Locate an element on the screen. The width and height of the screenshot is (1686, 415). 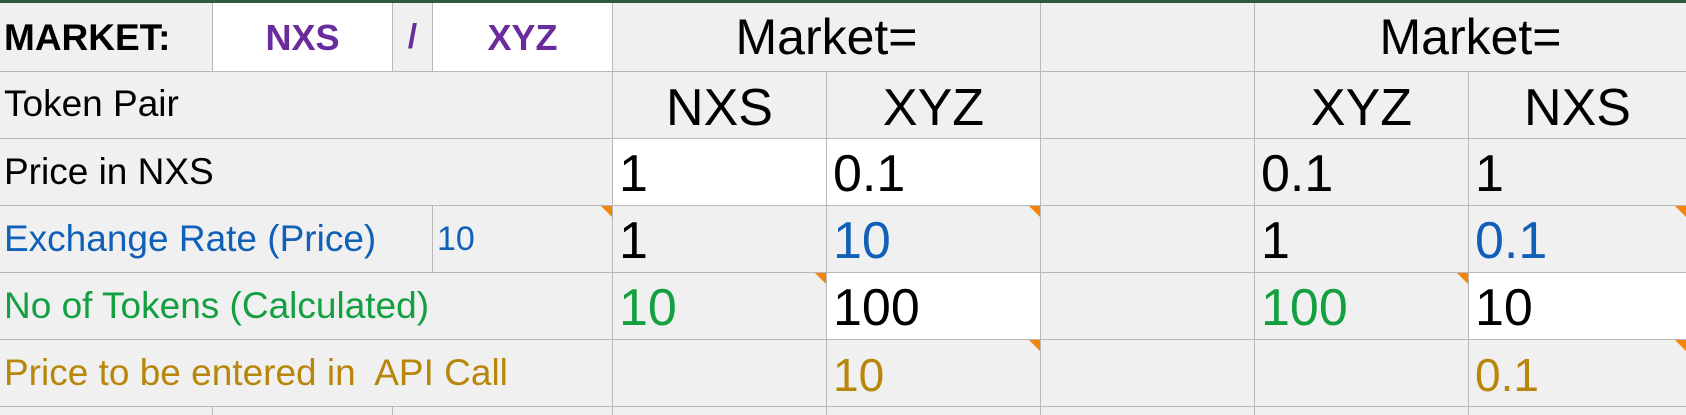
partial-row-g is located at coordinates (1362, 411).